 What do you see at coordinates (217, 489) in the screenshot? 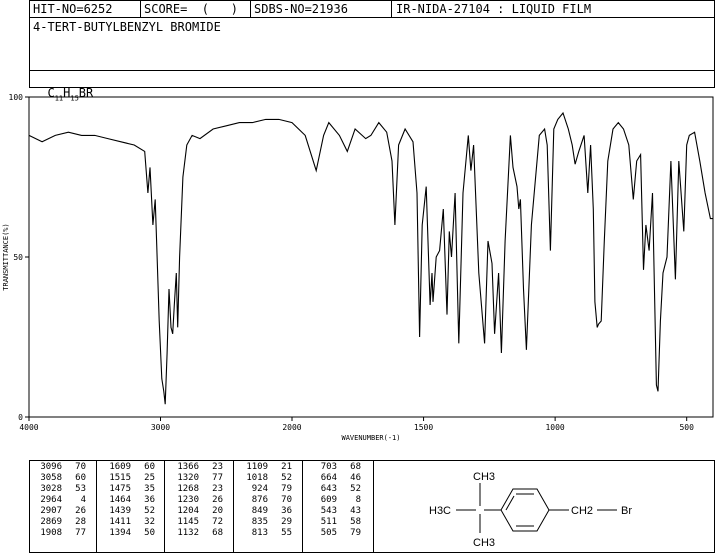
I see `peak-transmittance: 23` at bounding box center [217, 489].